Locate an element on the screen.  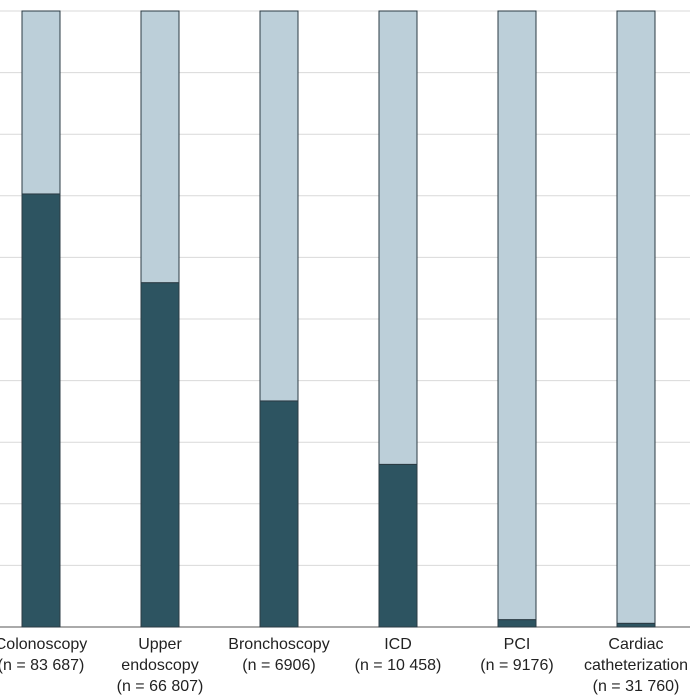
category-n-label: (n = 31 760) is located at coordinates (636, 686).